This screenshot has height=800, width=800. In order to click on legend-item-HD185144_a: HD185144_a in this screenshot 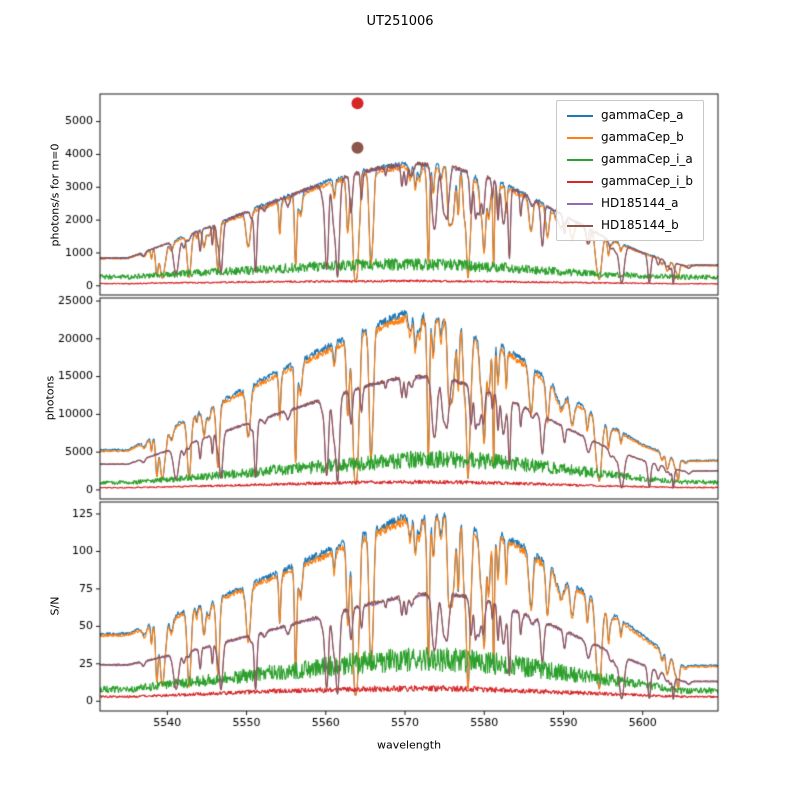, I will do `click(630, 203)`.